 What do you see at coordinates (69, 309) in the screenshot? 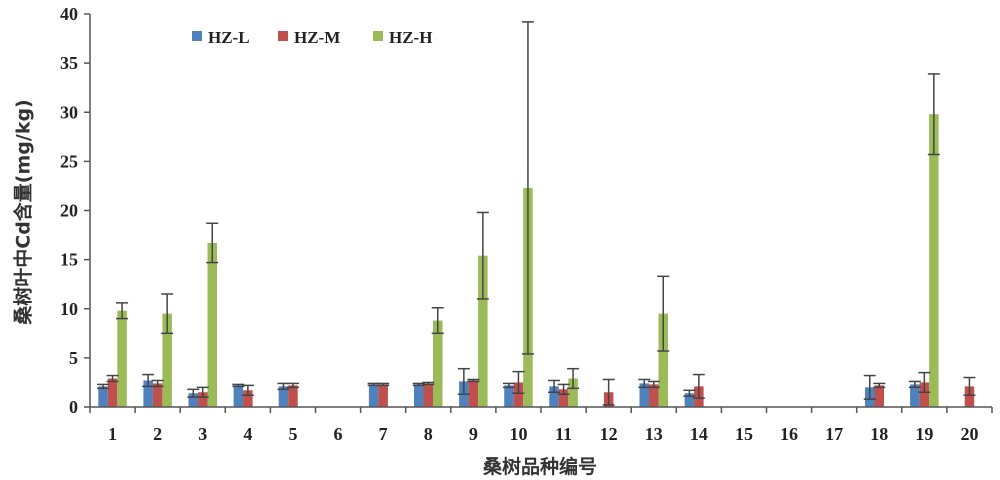
I see `y-tick-label-10: 10` at bounding box center [69, 309].